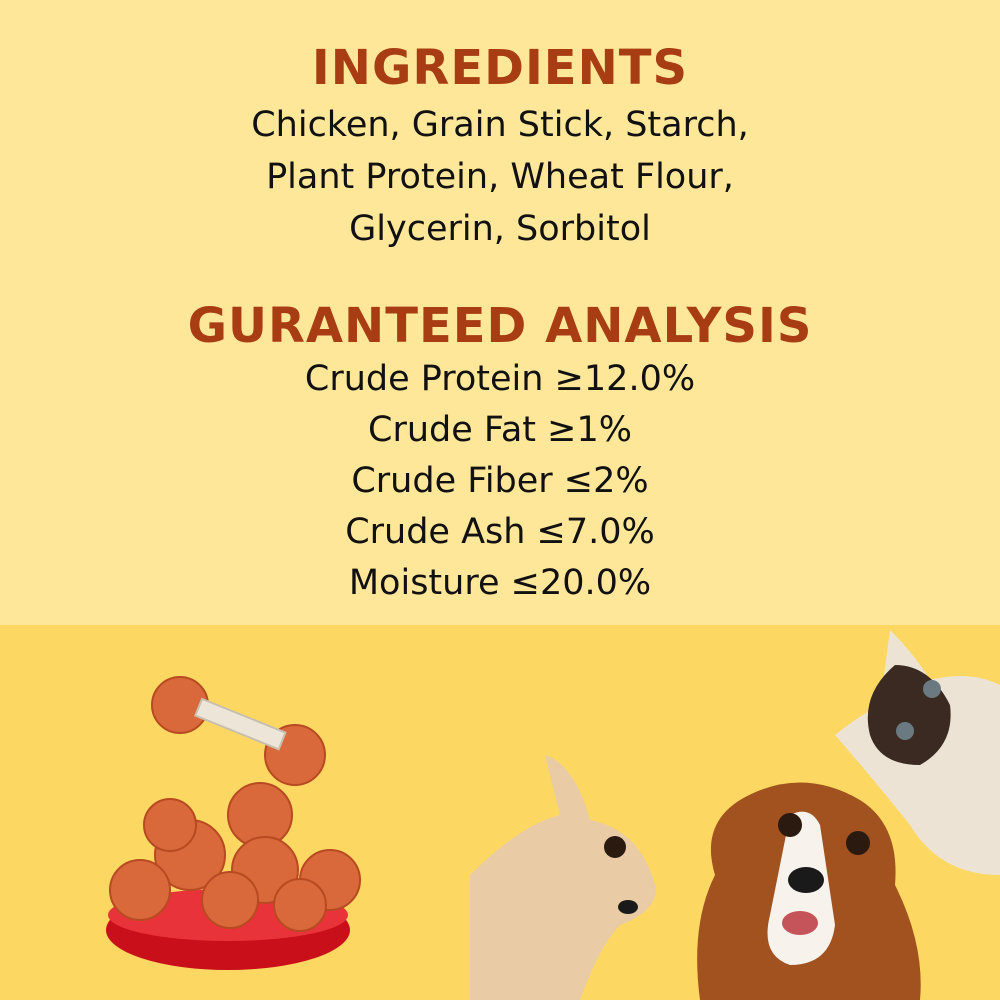 Image resolution: width=1000 pixels, height=1000 pixels. Describe the element at coordinates (233, 823) in the screenshot. I see `treats-bowl-image` at that location.